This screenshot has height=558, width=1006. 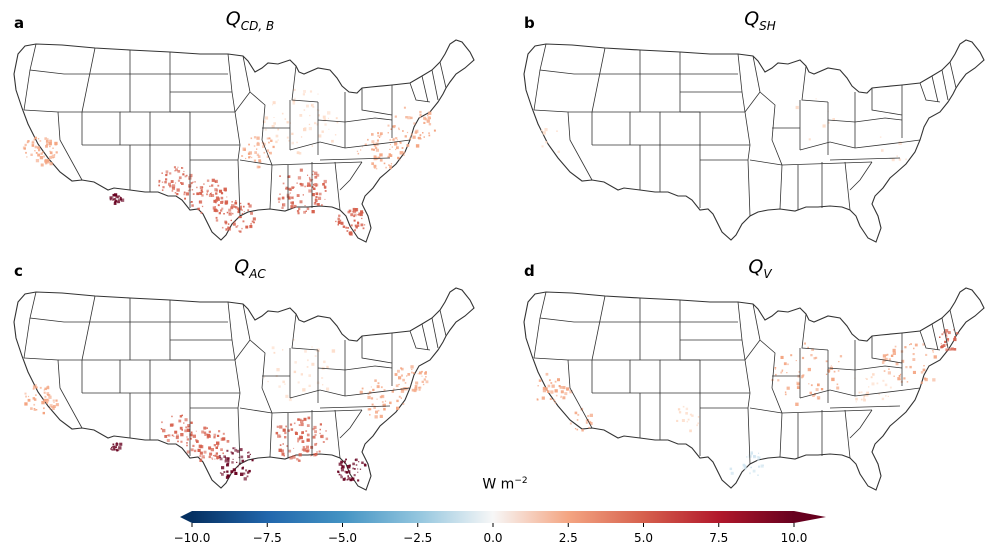 What do you see at coordinates (498, 484) in the screenshot?
I see `colorbar-unit: W m` at bounding box center [498, 484].